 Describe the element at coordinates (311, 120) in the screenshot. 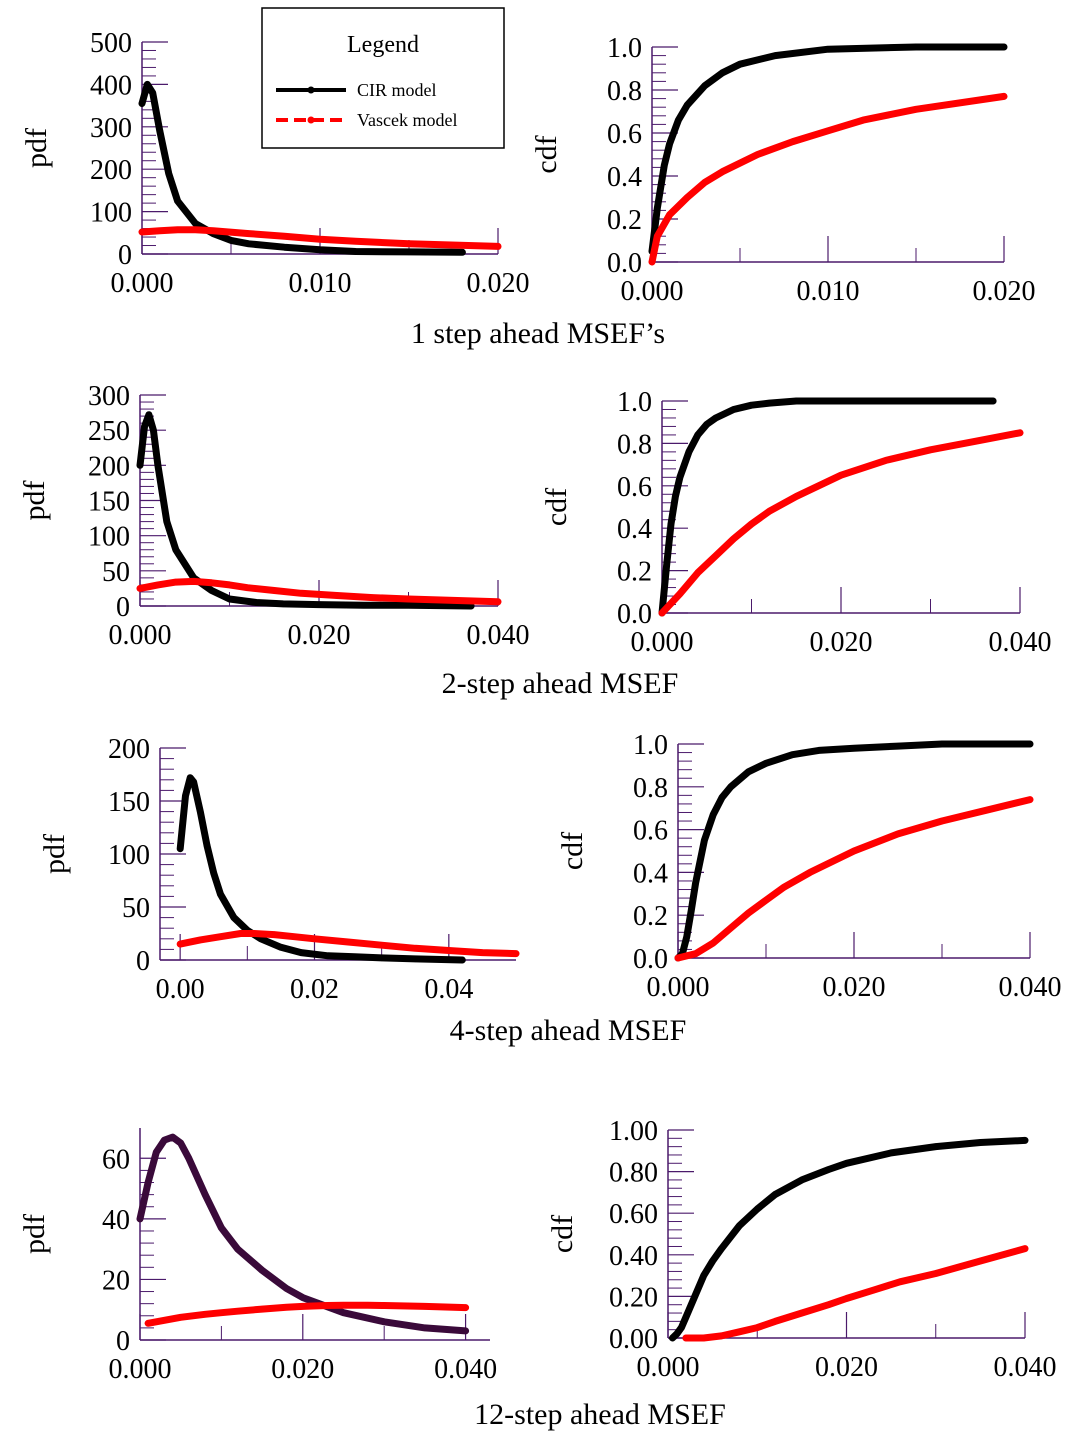

I see `legend-vascek-marker` at that location.